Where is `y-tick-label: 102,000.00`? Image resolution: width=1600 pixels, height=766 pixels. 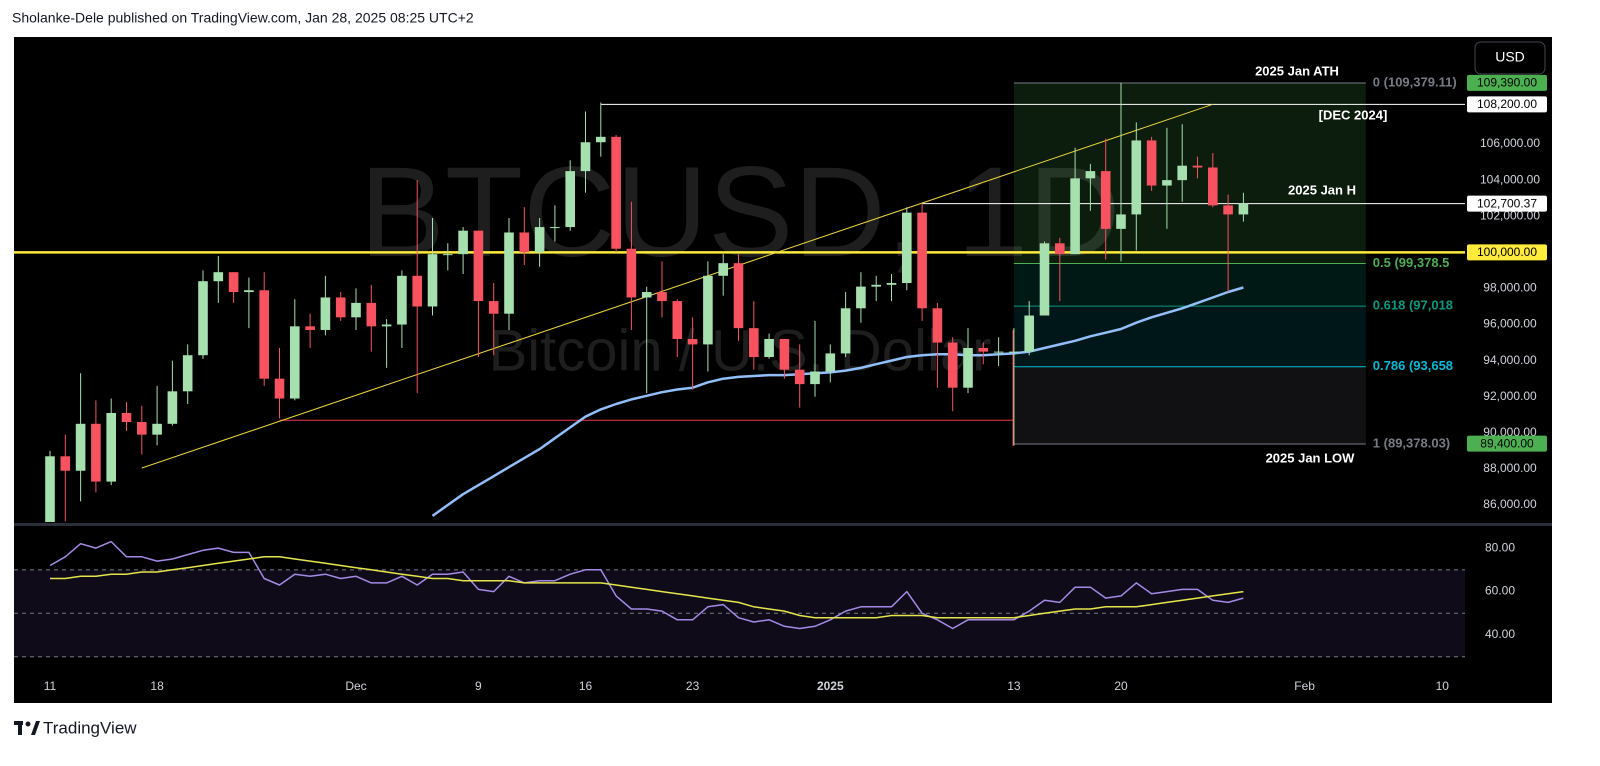
y-tick-label: 102,000.00 is located at coordinates (1510, 215).